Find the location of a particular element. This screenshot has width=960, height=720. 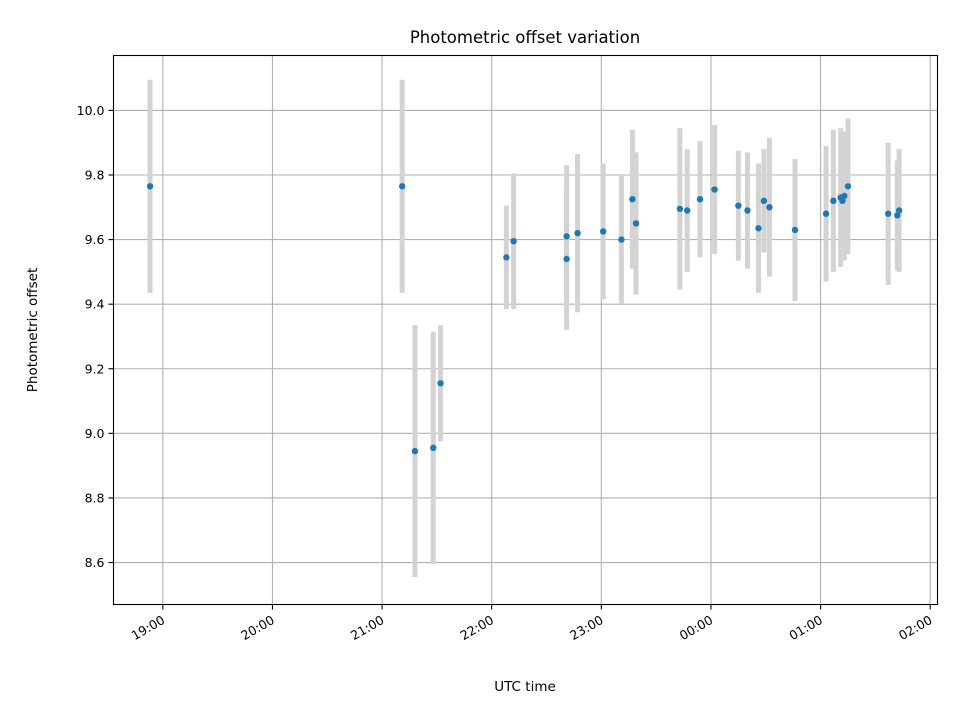

y-axis-ticks: 8.6 8.8 9.0 9.2 9.4 9.6 9.8 10.0 is located at coordinates (95, 336).